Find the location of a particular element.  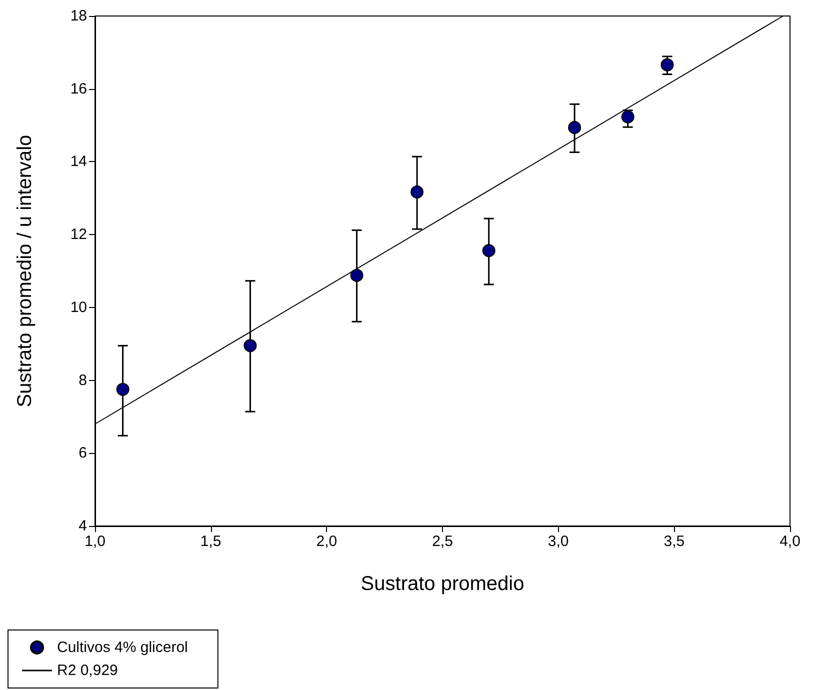

y-axis-title: Sustrato promedio / u intervalo is located at coordinates (25, 271).